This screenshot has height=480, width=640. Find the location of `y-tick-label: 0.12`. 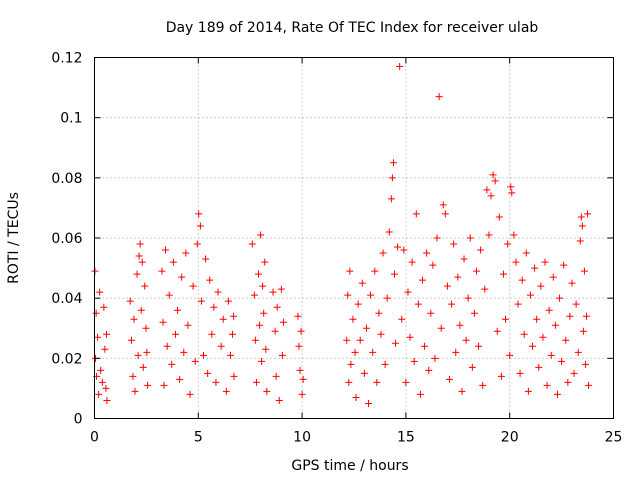

y-tick-label: 0.12 is located at coordinates (66, 59).